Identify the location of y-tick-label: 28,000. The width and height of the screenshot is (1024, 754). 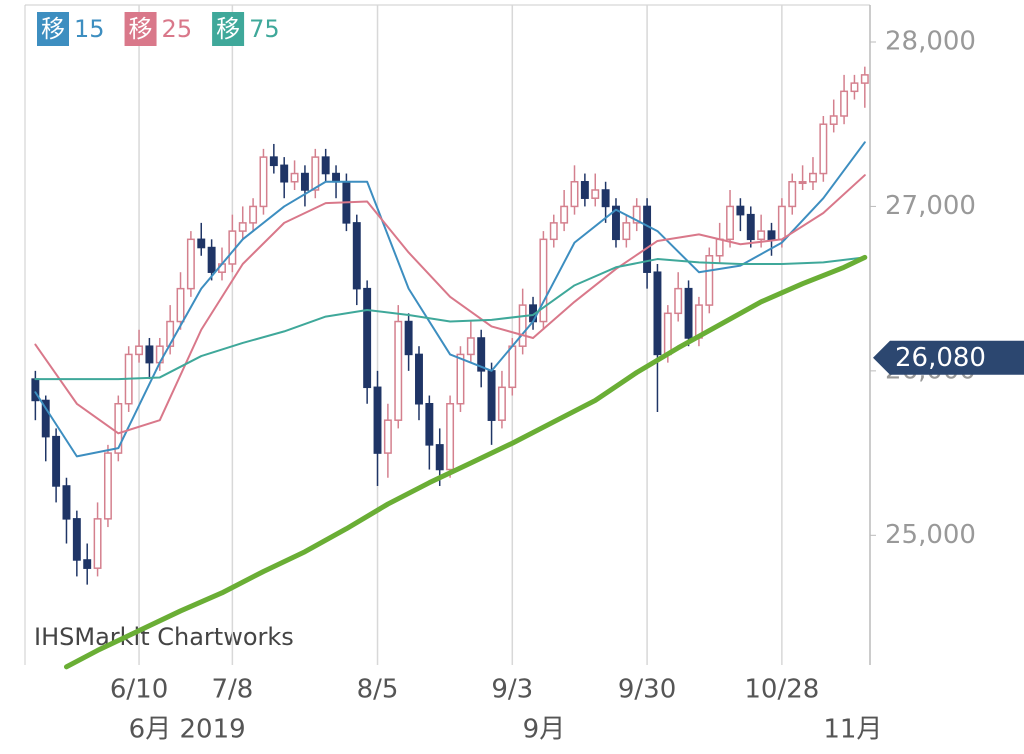
(930, 41).